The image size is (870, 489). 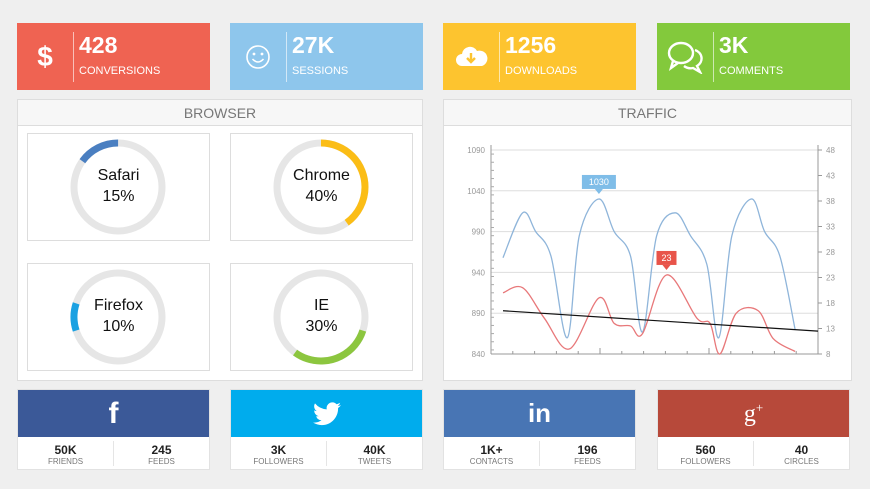 What do you see at coordinates (531, 45) in the screenshot?
I see `stat-value: 1256` at bounding box center [531, 45].